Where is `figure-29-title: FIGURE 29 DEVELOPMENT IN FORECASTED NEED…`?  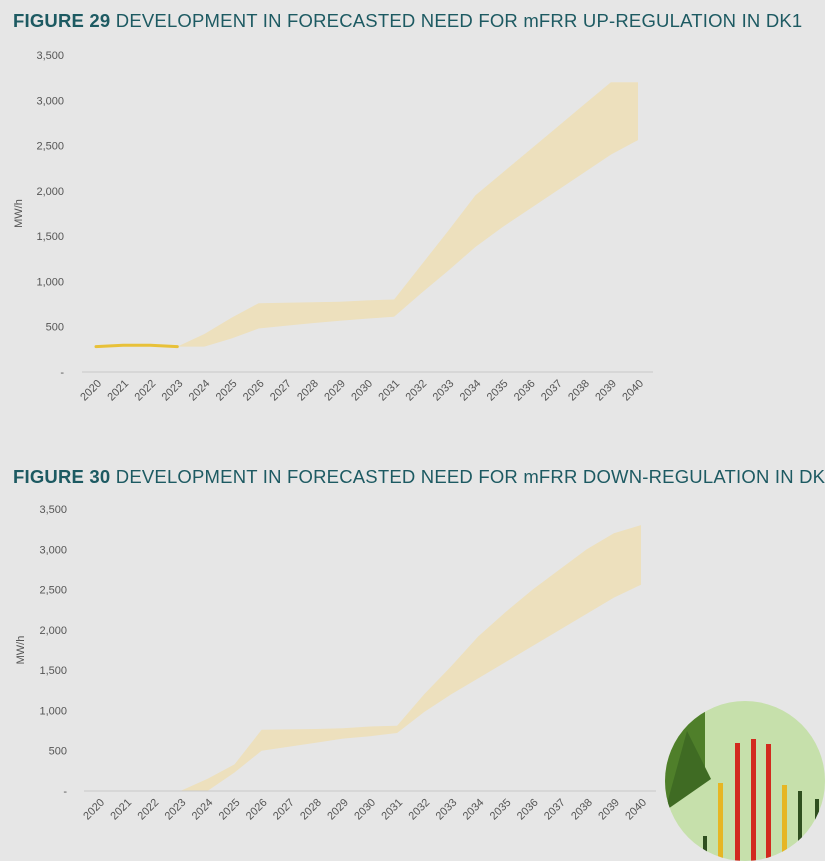 figure-29-title: FIGURE 29 DEVELOPMENT IN FORECASTED NEED… is located at coordinates (407, 21).